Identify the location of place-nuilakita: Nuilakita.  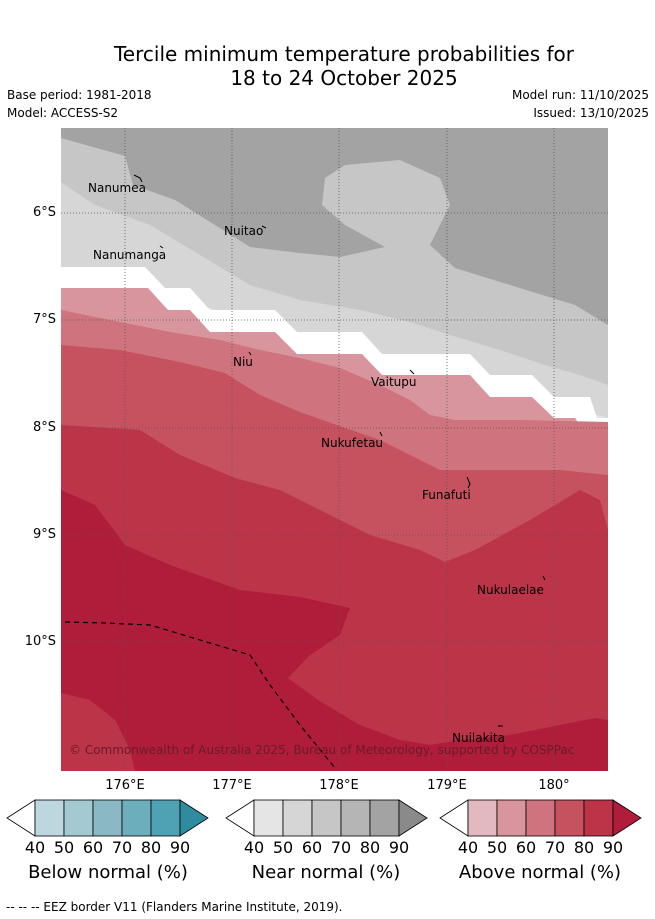
(478, 738).